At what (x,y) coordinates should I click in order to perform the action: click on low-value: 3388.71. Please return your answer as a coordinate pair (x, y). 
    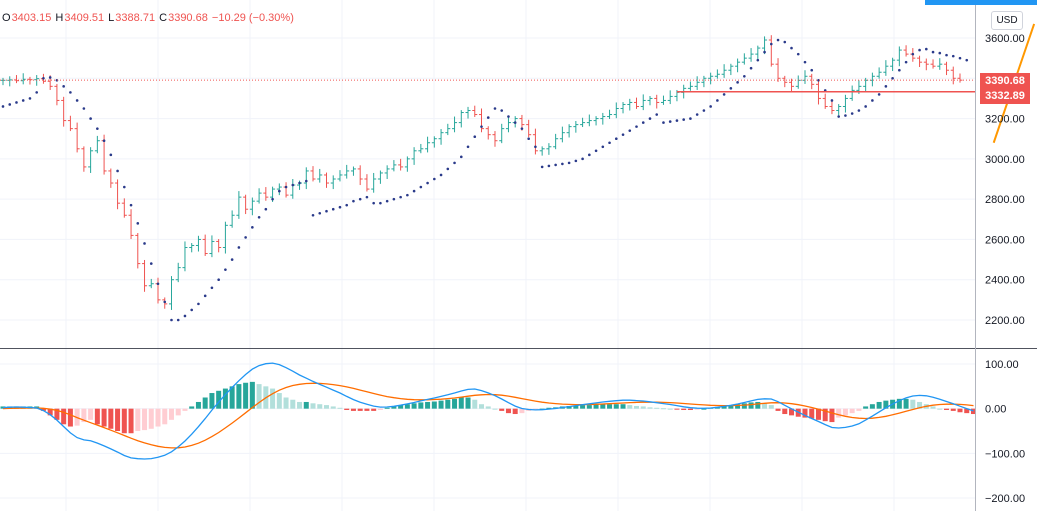
    Looking at the image, I should click on (135, 18).